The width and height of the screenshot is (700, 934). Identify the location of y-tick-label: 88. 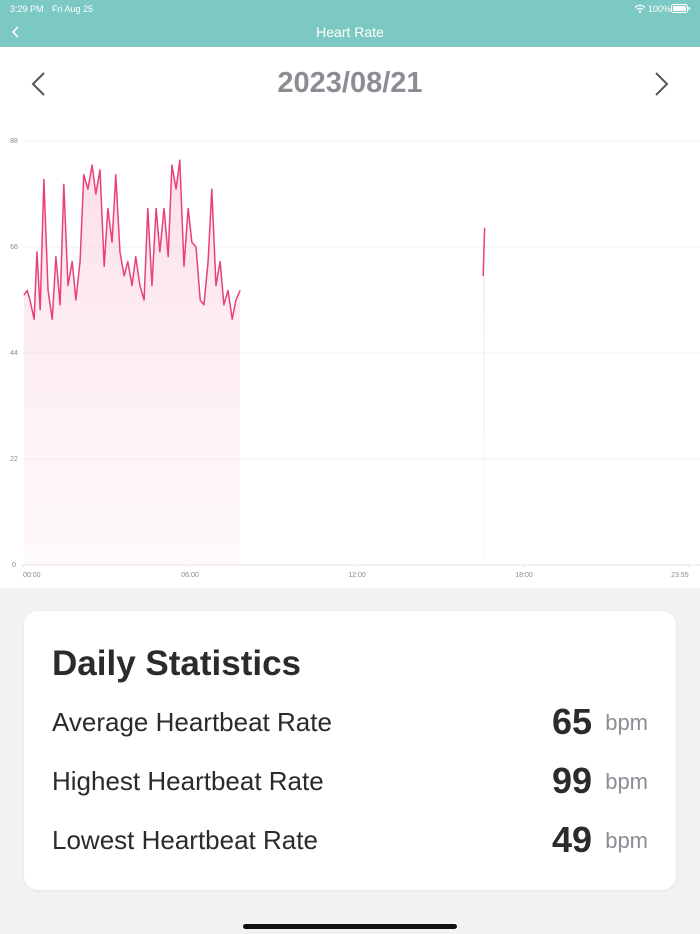
(14, 141).